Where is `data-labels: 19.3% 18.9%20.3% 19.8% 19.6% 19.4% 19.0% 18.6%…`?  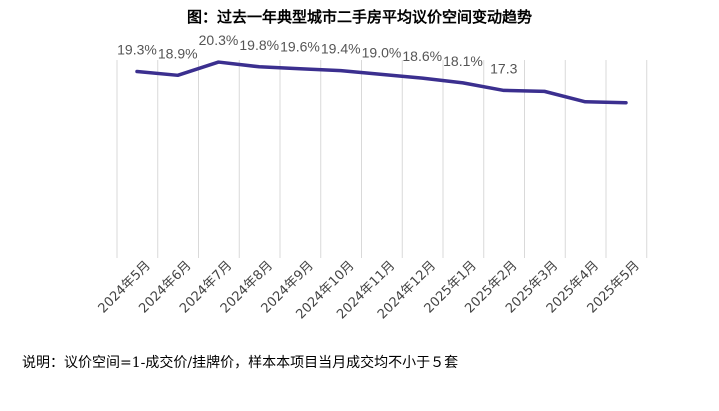 data-labels: 19.3% 18.9%20.3% 19.8% 19.6% 19.4% 19.0% 18.6%… is located at coordinates (317, 54).